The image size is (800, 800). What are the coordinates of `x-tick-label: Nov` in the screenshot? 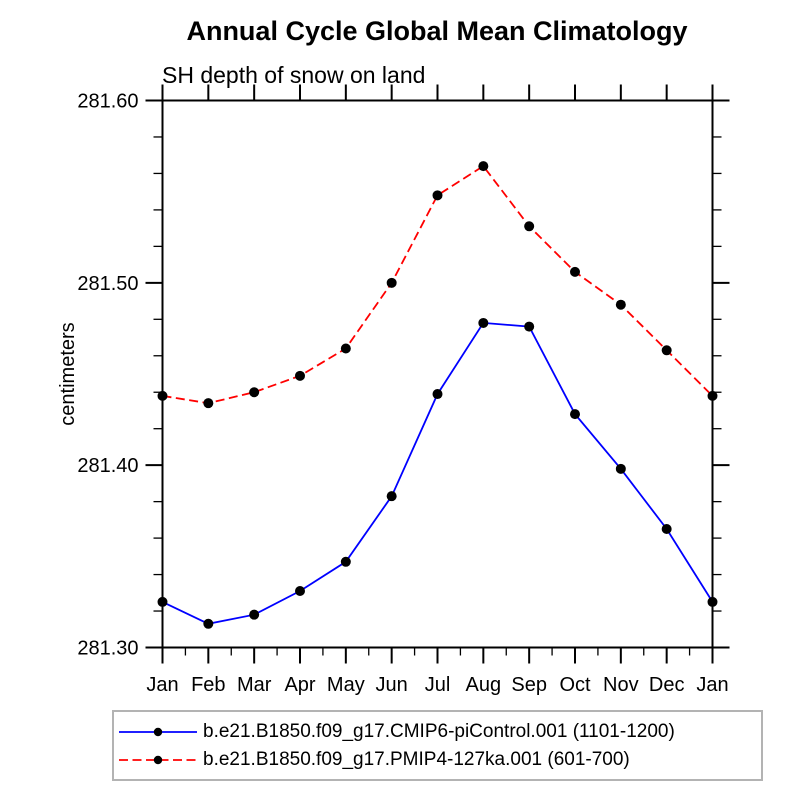 It's located at (621, 685).